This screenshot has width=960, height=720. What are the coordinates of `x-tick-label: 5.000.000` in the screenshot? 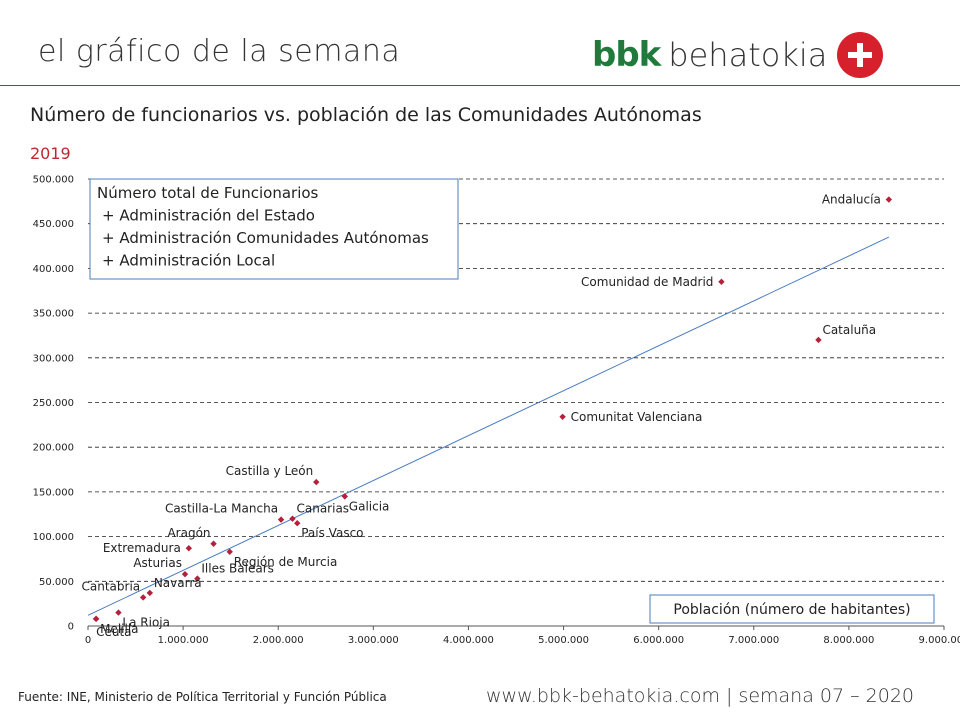 It's located at (563, 640).